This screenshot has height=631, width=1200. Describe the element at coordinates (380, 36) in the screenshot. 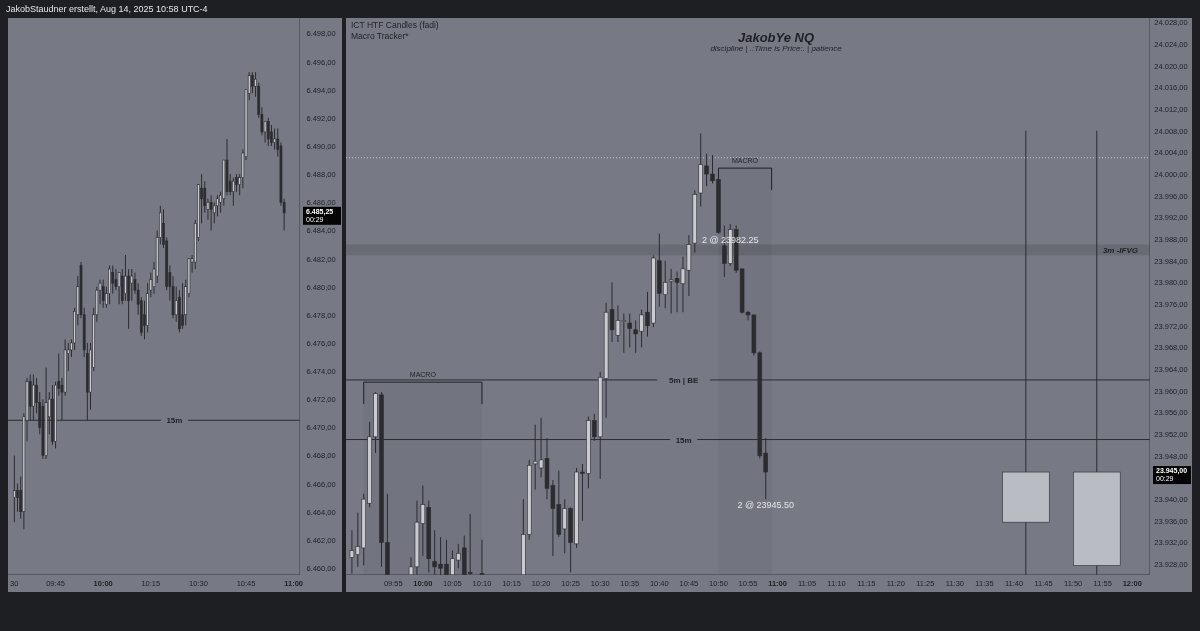

I see `annotation: Macro Tracker*` at that location.